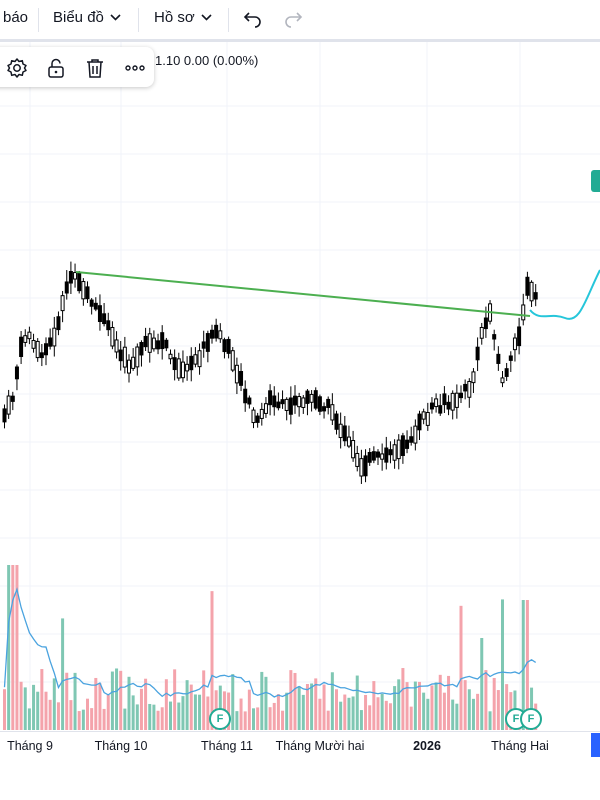  What do you see at coordinates (135, 68) in the screenshot?
I see `more-icon` at bounding box center [135, 68].